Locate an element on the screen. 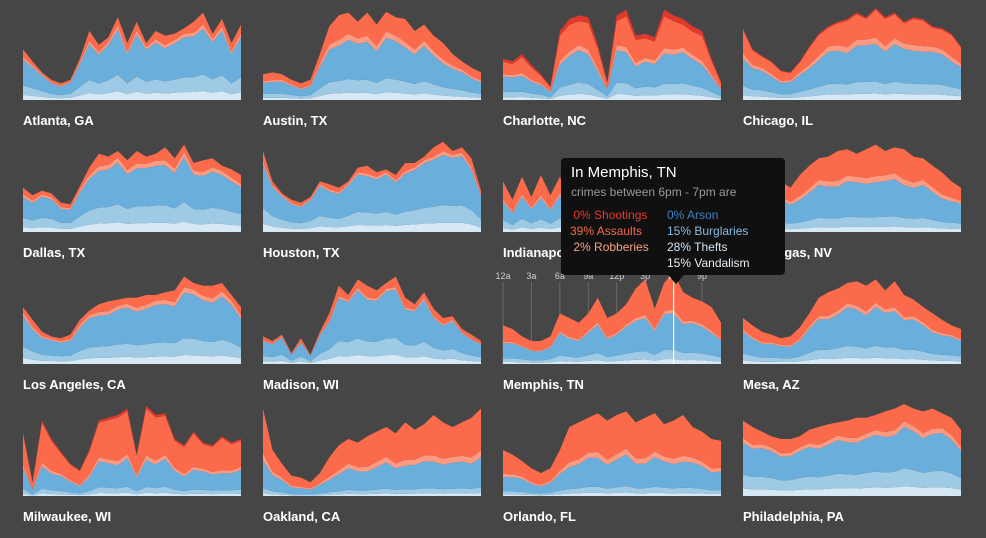  tooltip-row: 39% Assaults is located at coordinates (609, 231).